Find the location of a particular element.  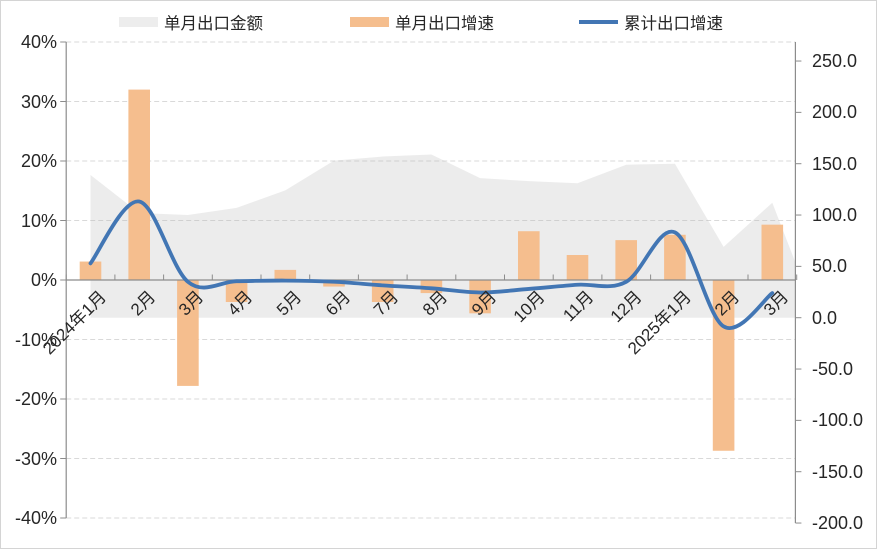

legend-item-monthly-export-amount: 单月出口金额 is located at coordinates (191, 22).